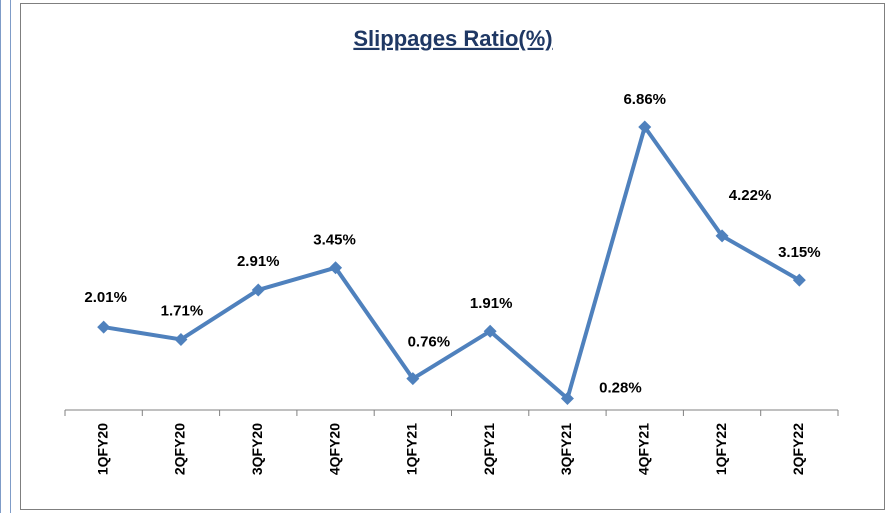 This screenshot has width=890, height=513. Describe the element at coordinates (799, 252) in the screenshot. I see `data-label: 3.15%` at that location.